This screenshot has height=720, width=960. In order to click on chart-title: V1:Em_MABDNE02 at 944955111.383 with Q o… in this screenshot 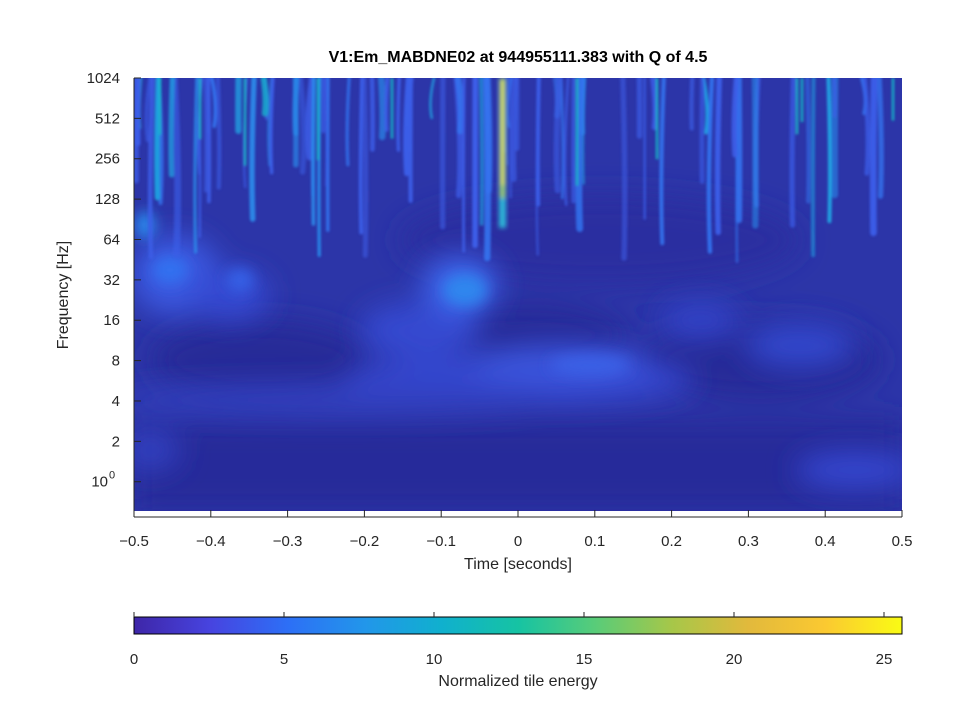, I will do `click(518, 57)`.